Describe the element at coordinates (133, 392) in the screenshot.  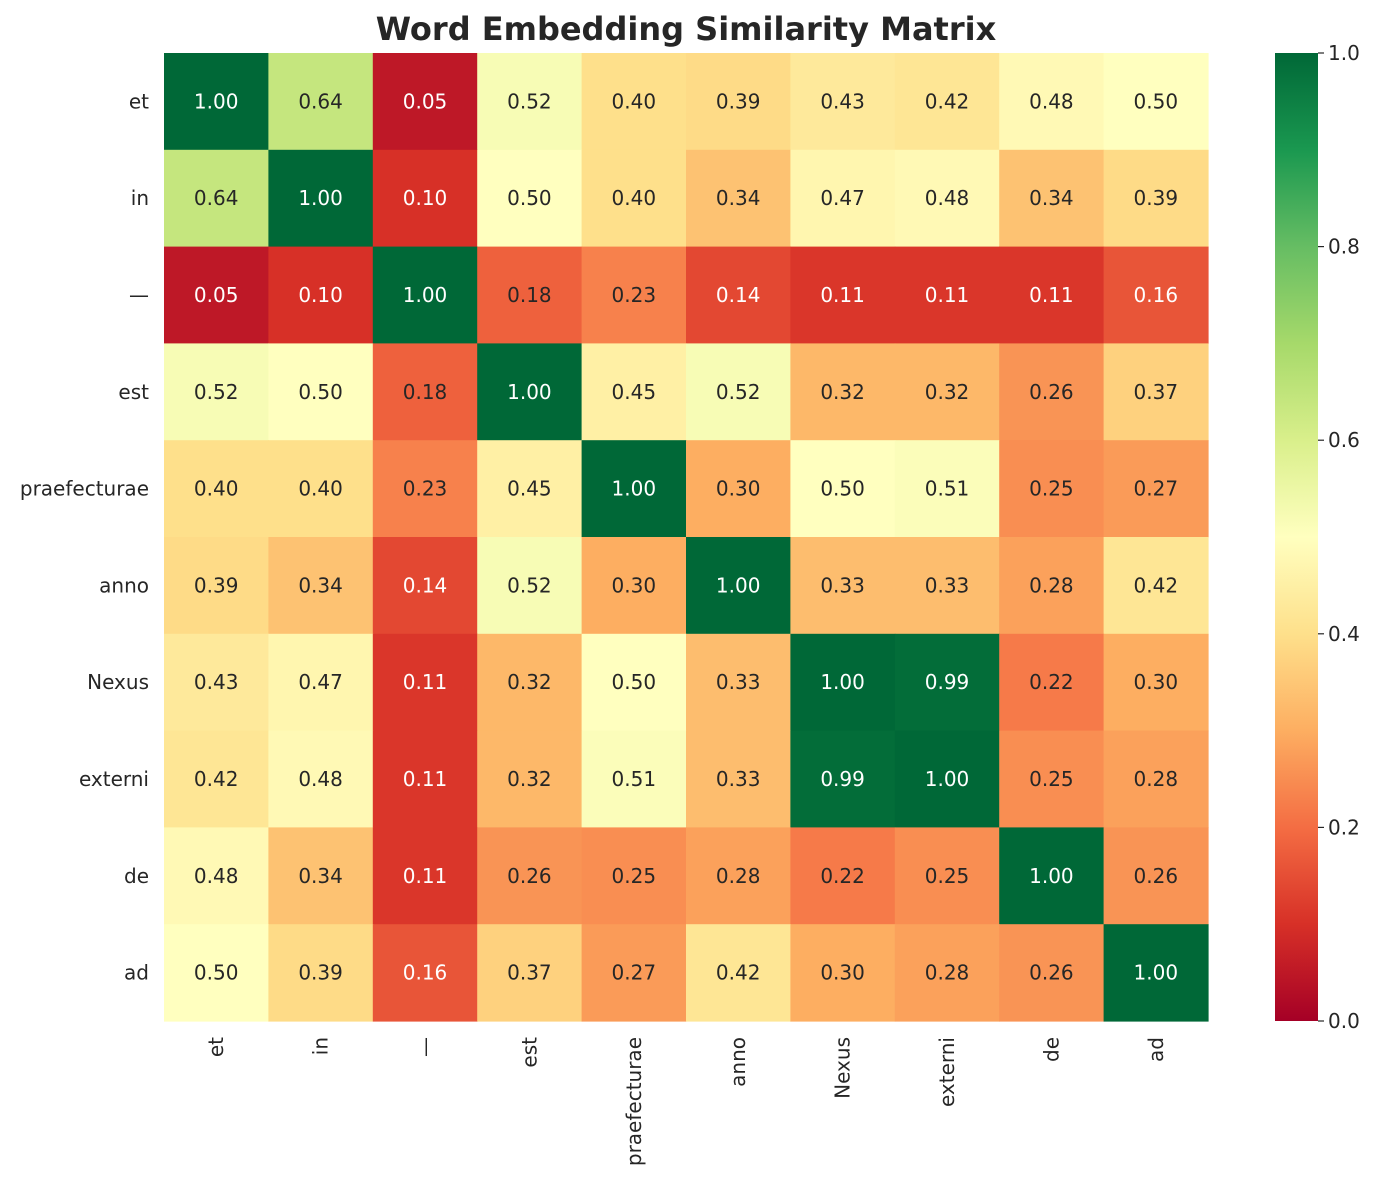
I see `row-tick-label: est` at that location.